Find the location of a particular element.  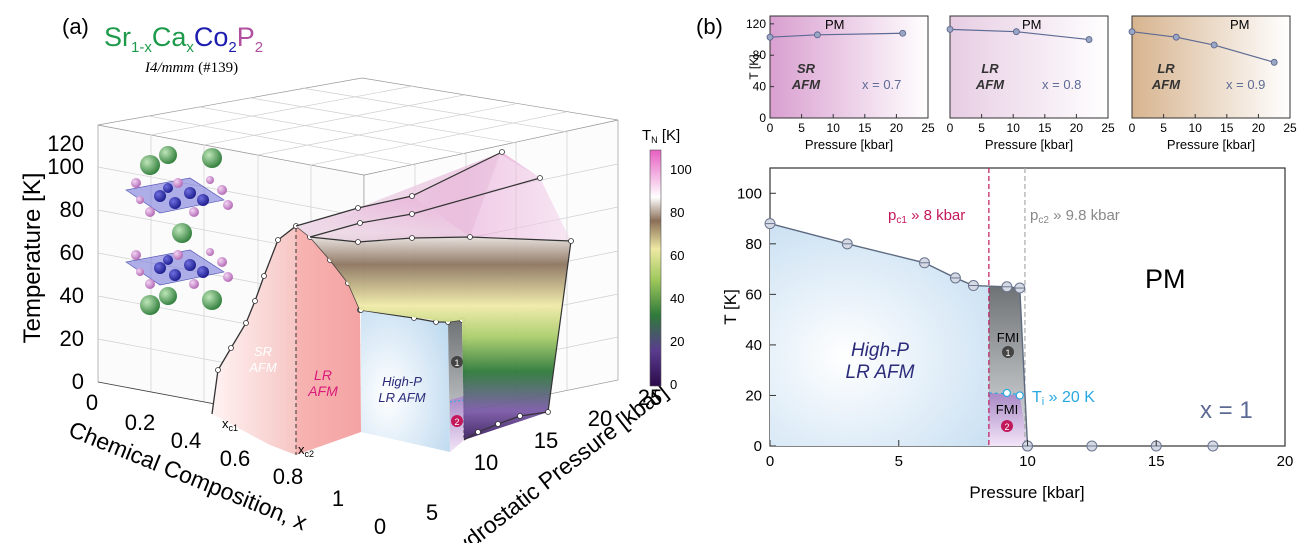

highp-region-a: High-P LR AFM 1 2 is located at coordinates (411, 379).